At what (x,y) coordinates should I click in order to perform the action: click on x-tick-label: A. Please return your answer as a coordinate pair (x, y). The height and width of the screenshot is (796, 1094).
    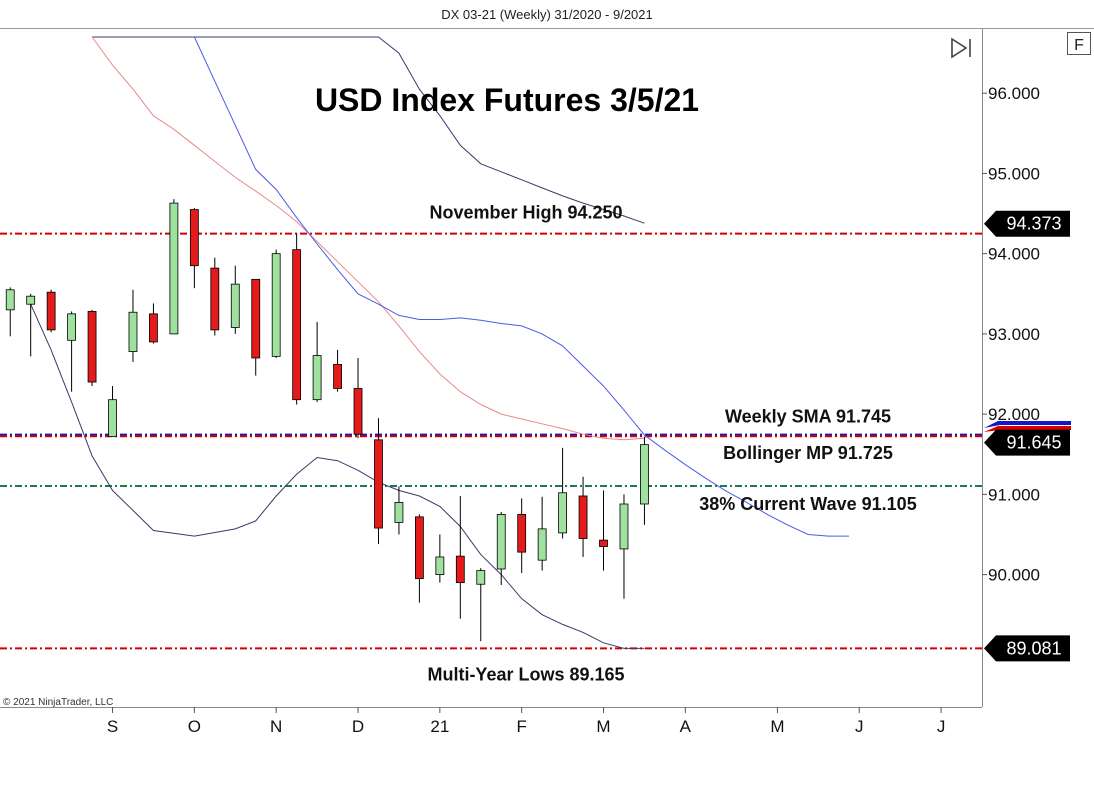
    Looking at the image, I should click on (686, 726).